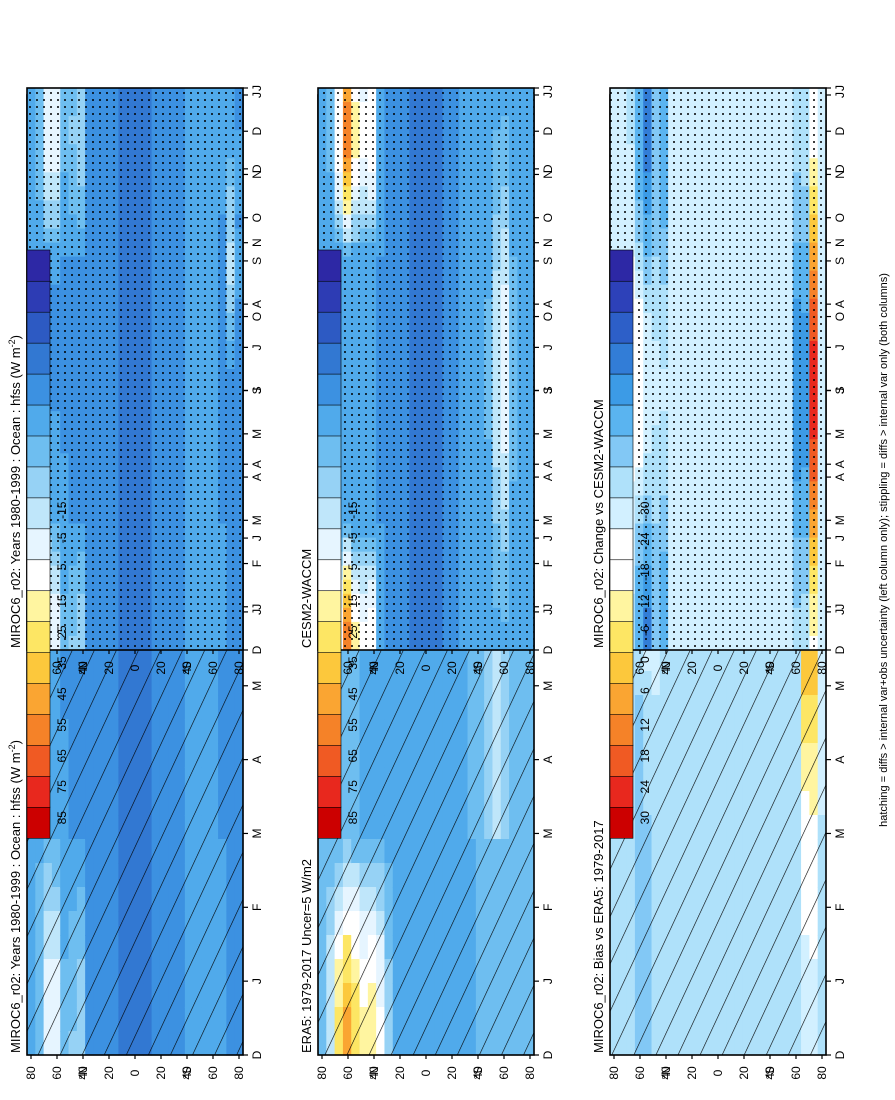 This screenshot has width=895, height=1100. I want to click on panel-title-text: MIROC6_r02: Bias vs ERA5: 1979-2017, so click(598, 936).